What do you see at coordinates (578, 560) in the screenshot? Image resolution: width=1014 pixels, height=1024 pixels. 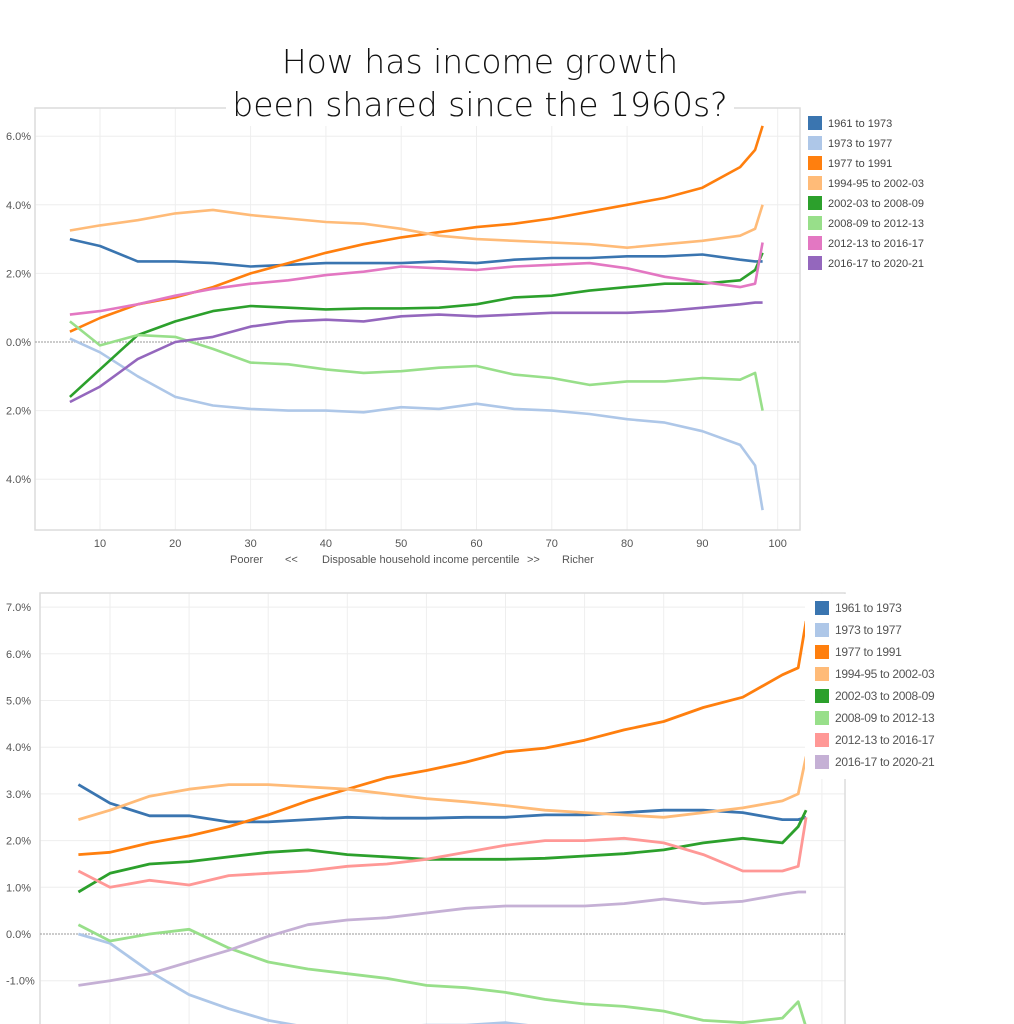 I see `x-axis-label-richer: Richer` at bounding box center [578, 560].